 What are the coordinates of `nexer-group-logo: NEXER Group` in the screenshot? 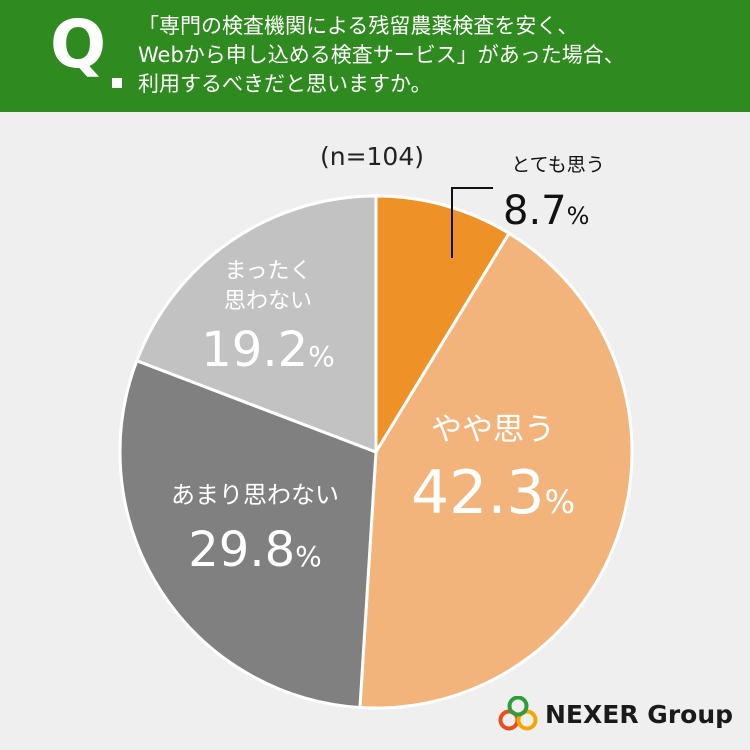 It's located at (615, 714).